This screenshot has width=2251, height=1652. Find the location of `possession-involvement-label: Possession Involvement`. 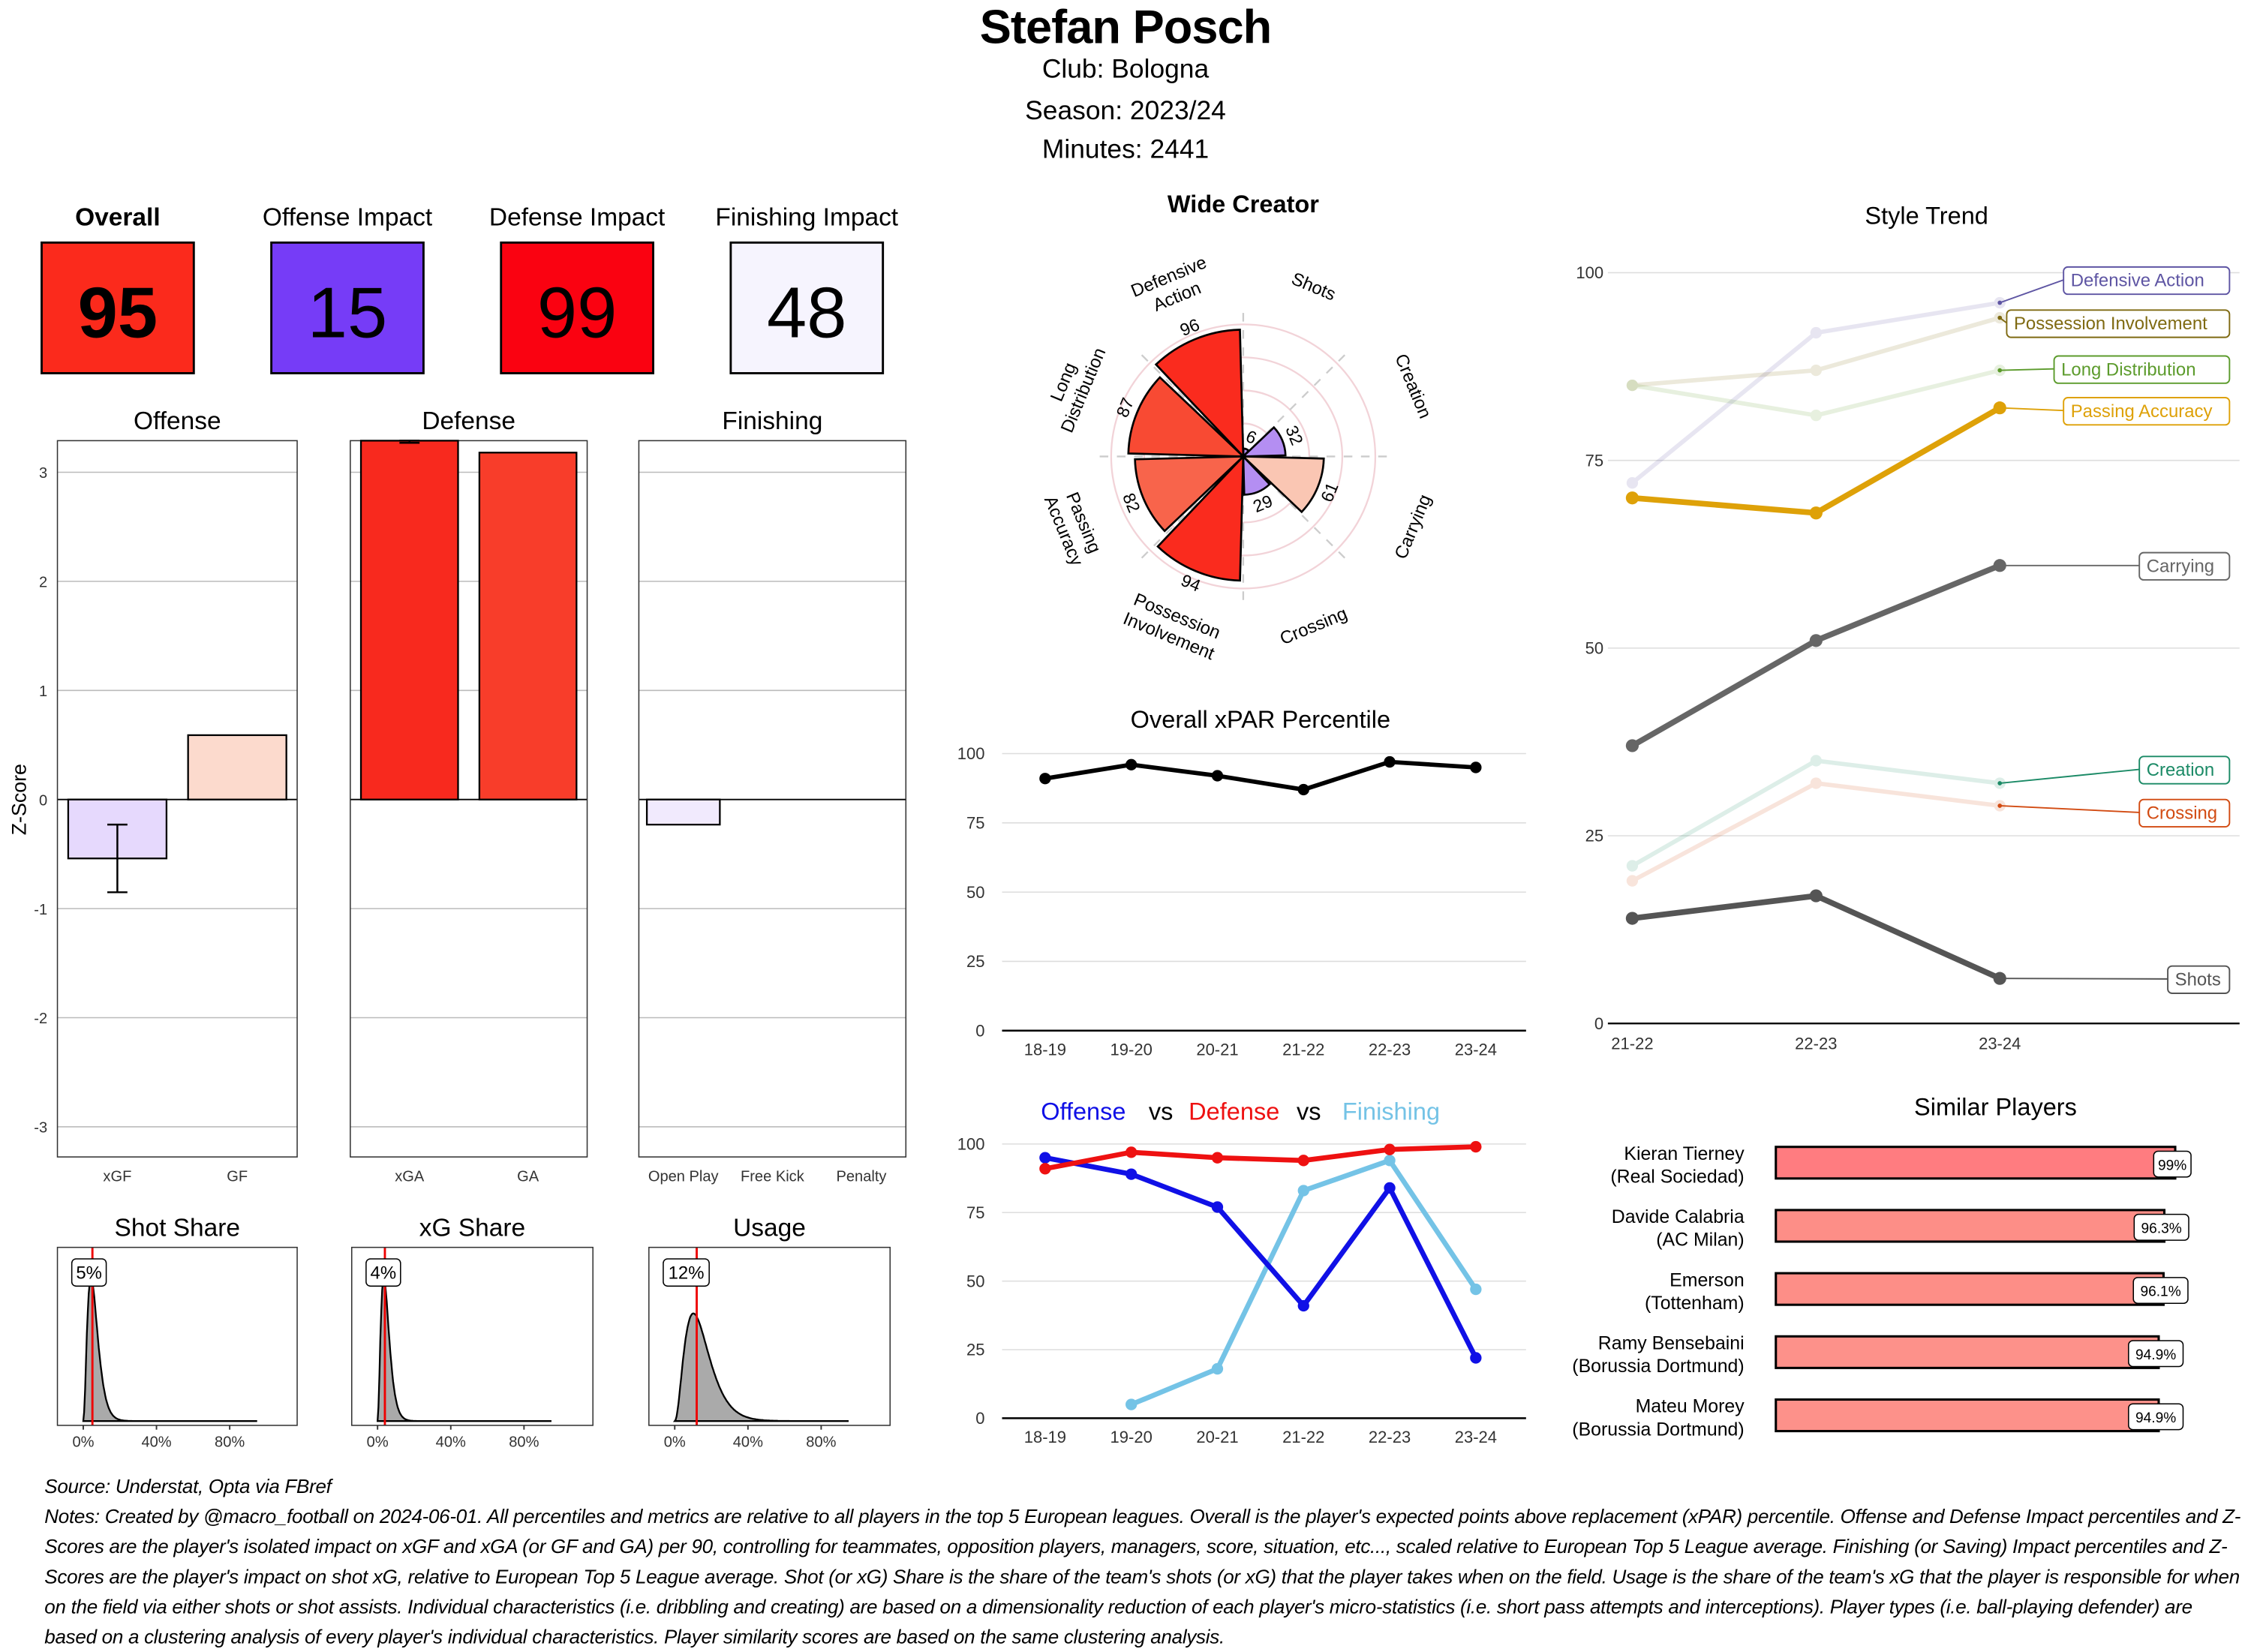

possession-involvement-label: Possession Involvement is located at coordinates (2110, 324).